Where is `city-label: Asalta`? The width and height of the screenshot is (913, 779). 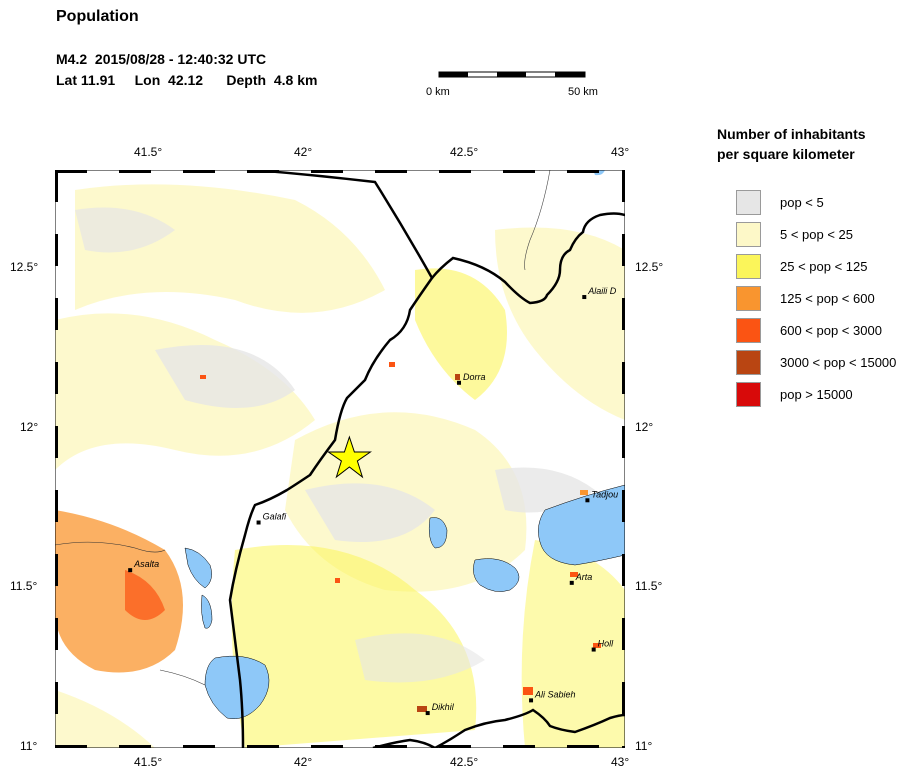 city-label: Asalta is located at coordinates (146, 564).